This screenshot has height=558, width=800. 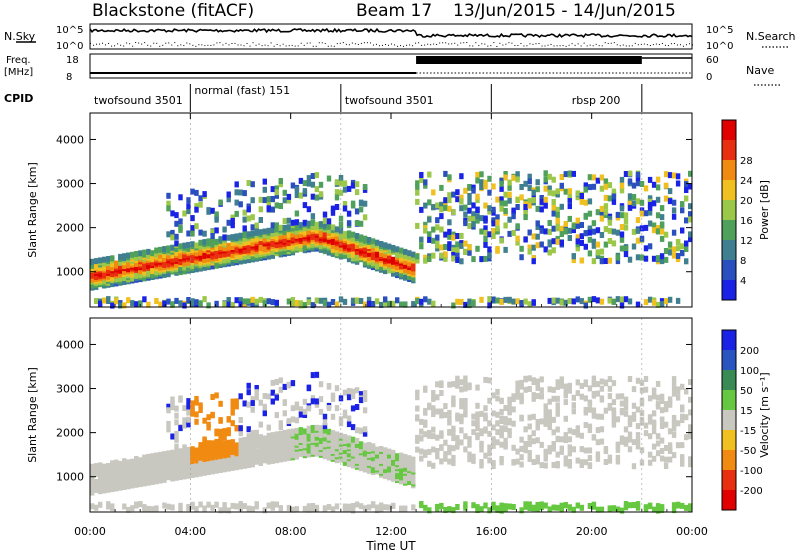 What do you see at coordinates (709, 77) in the screenshot?
I see `nave-tick-bottom: 0` at bounding box center [709, 77].